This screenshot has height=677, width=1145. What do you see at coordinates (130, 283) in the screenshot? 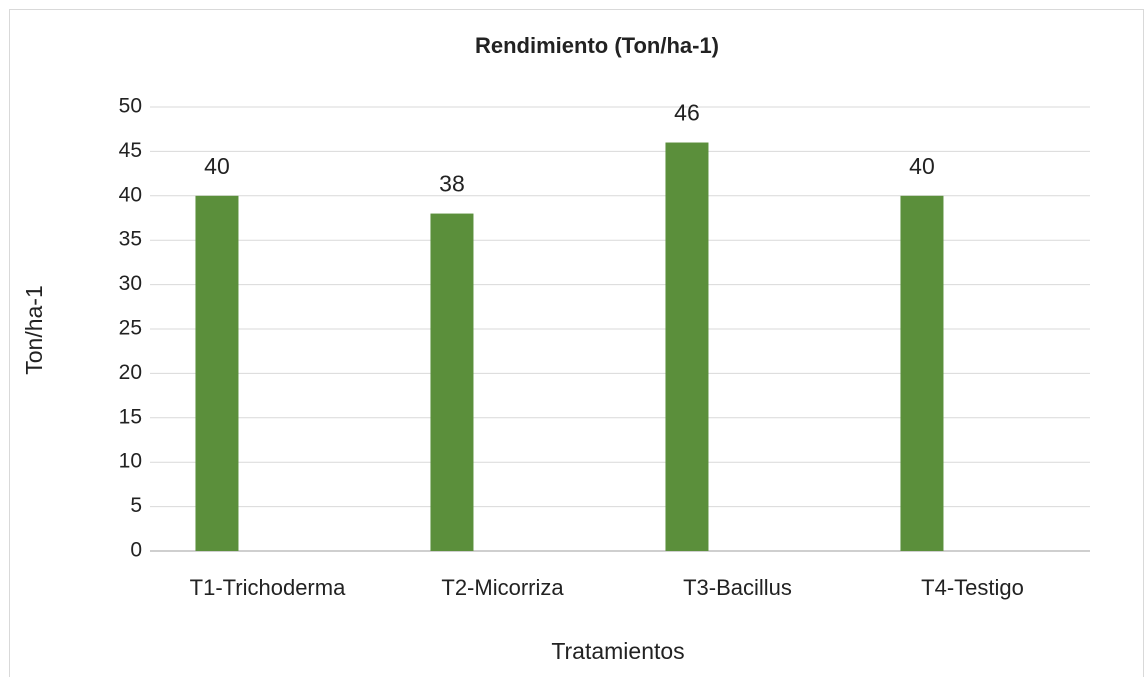
I see `y-tick-label: 30` at bounding box center [130, 283].